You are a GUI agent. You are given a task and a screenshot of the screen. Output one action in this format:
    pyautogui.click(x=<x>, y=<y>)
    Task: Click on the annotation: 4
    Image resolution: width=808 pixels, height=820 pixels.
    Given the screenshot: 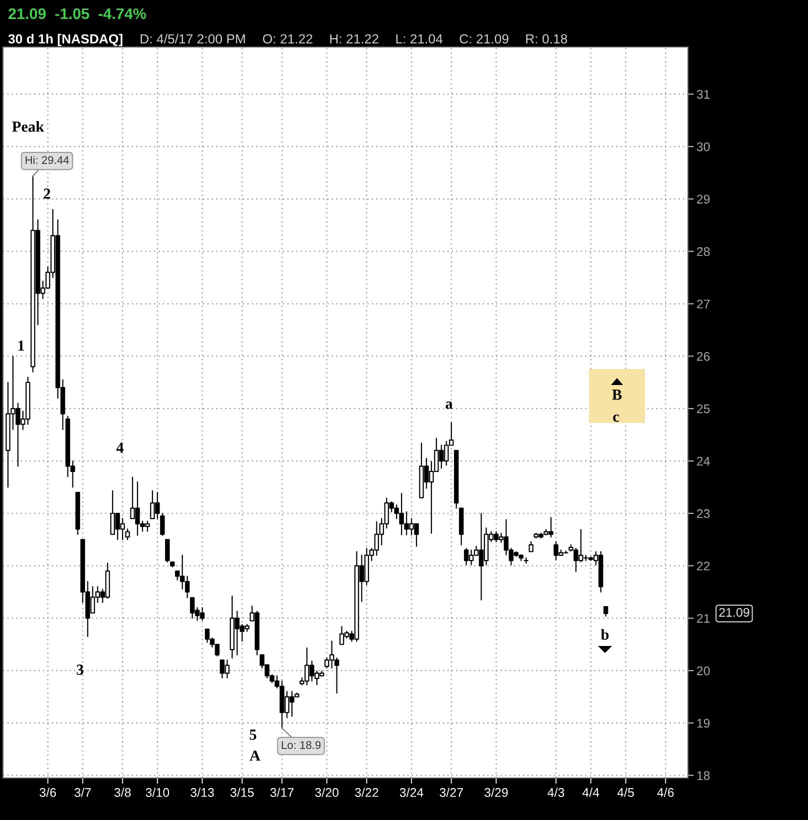 What is the action you would take?
    pyautogui.click(x=120, y=447)
    